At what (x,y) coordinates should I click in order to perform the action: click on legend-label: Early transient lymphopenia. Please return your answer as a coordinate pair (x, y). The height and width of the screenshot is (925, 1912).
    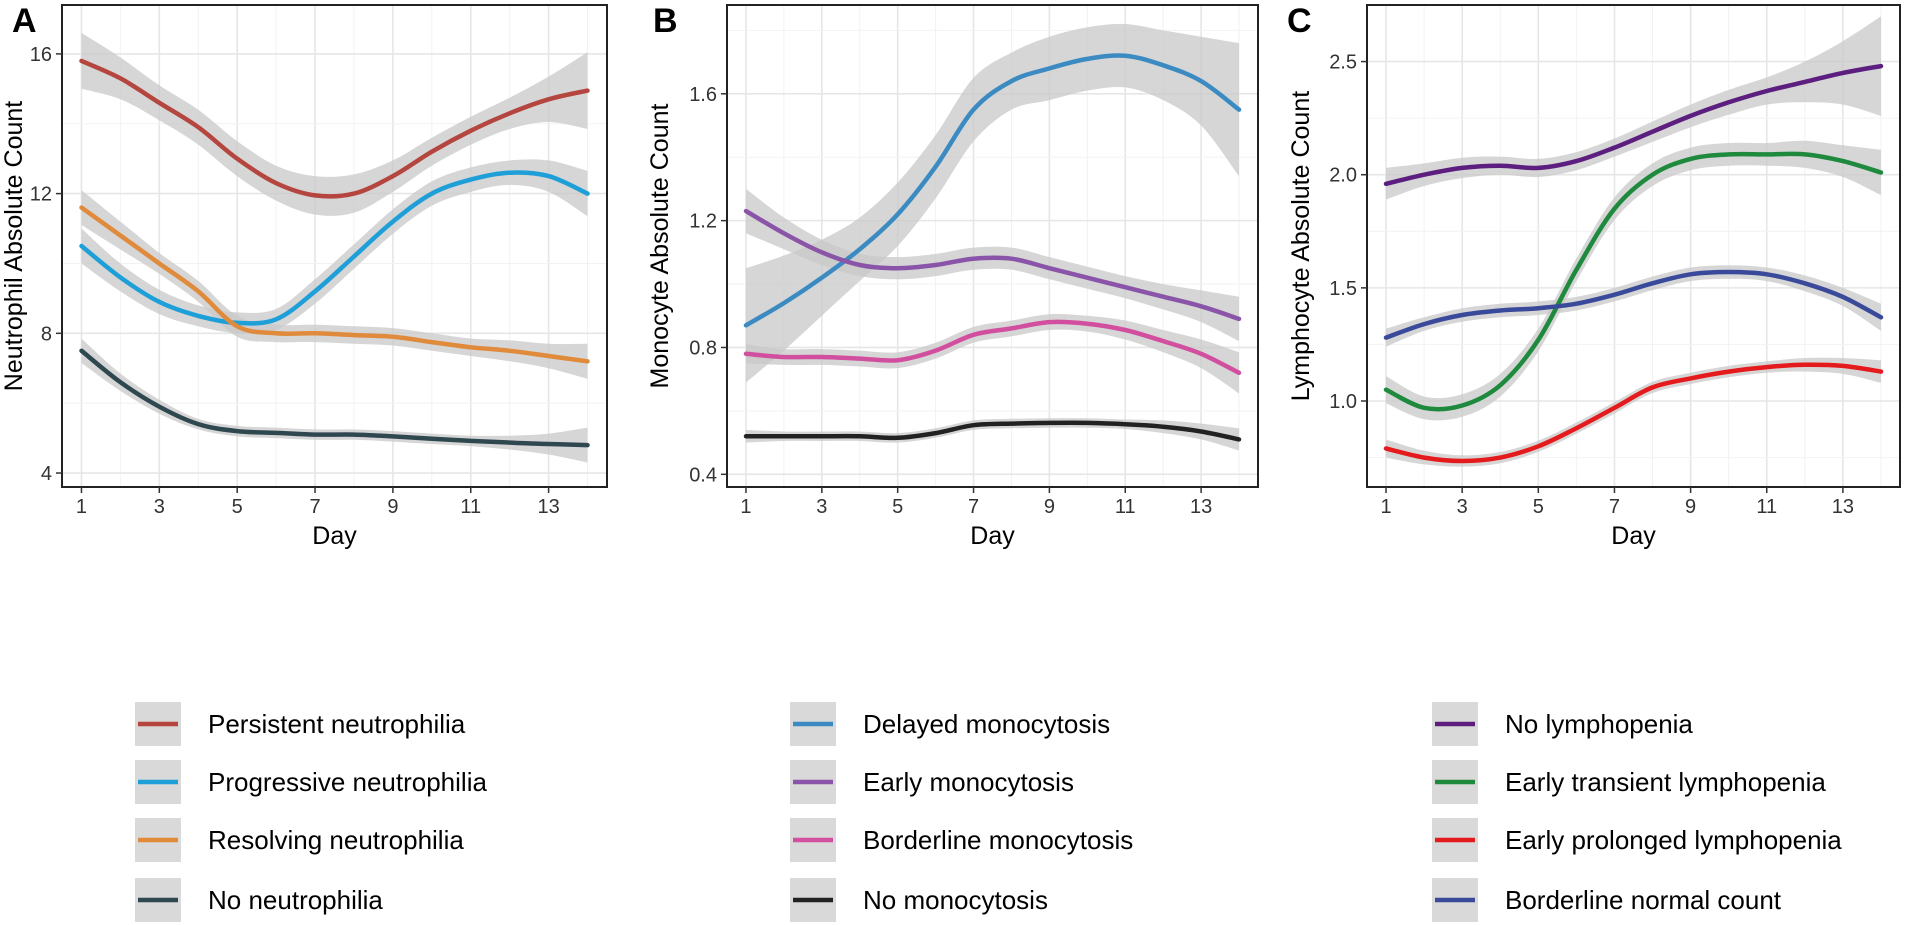
    Looking at the image, I should click on (1665, 782).